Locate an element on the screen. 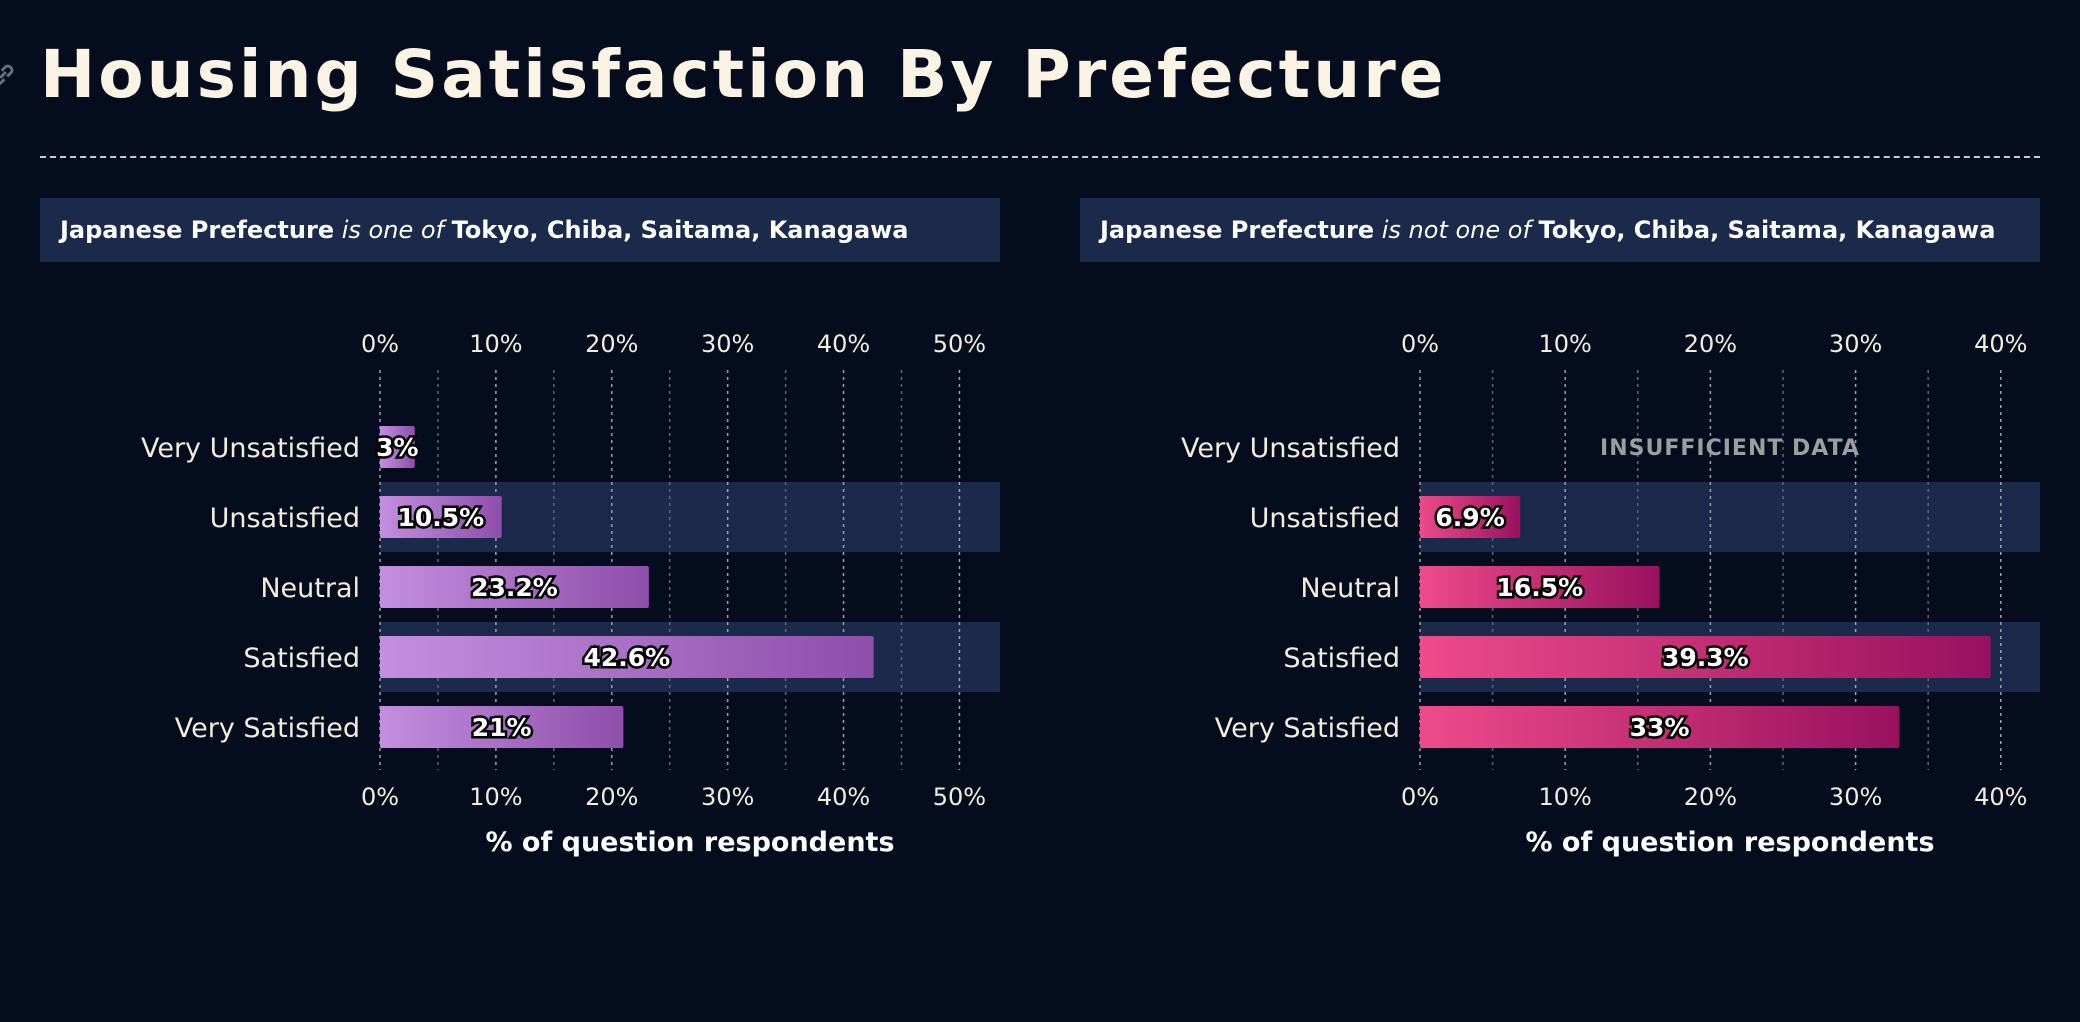 The image size is (2080, 1022). value-label: 33% is located at coordinates (1660, 727).